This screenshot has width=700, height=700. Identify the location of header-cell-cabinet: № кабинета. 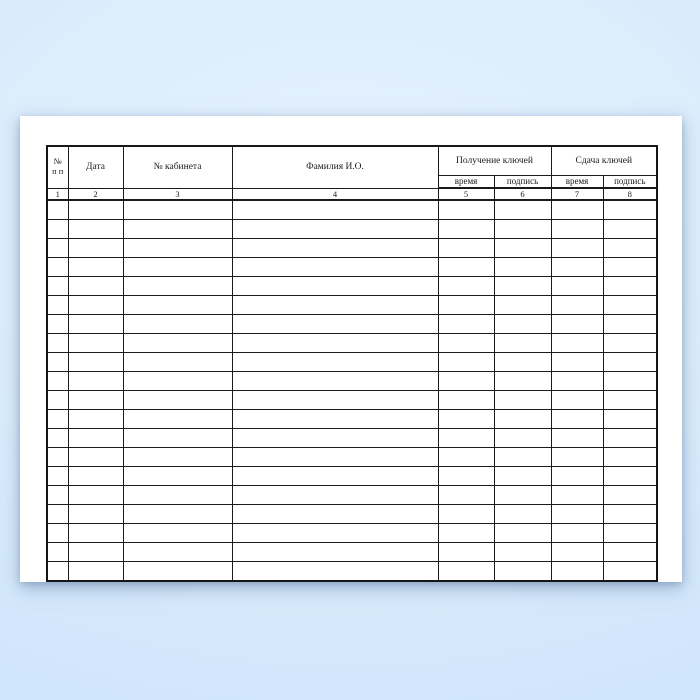
(177, 167).